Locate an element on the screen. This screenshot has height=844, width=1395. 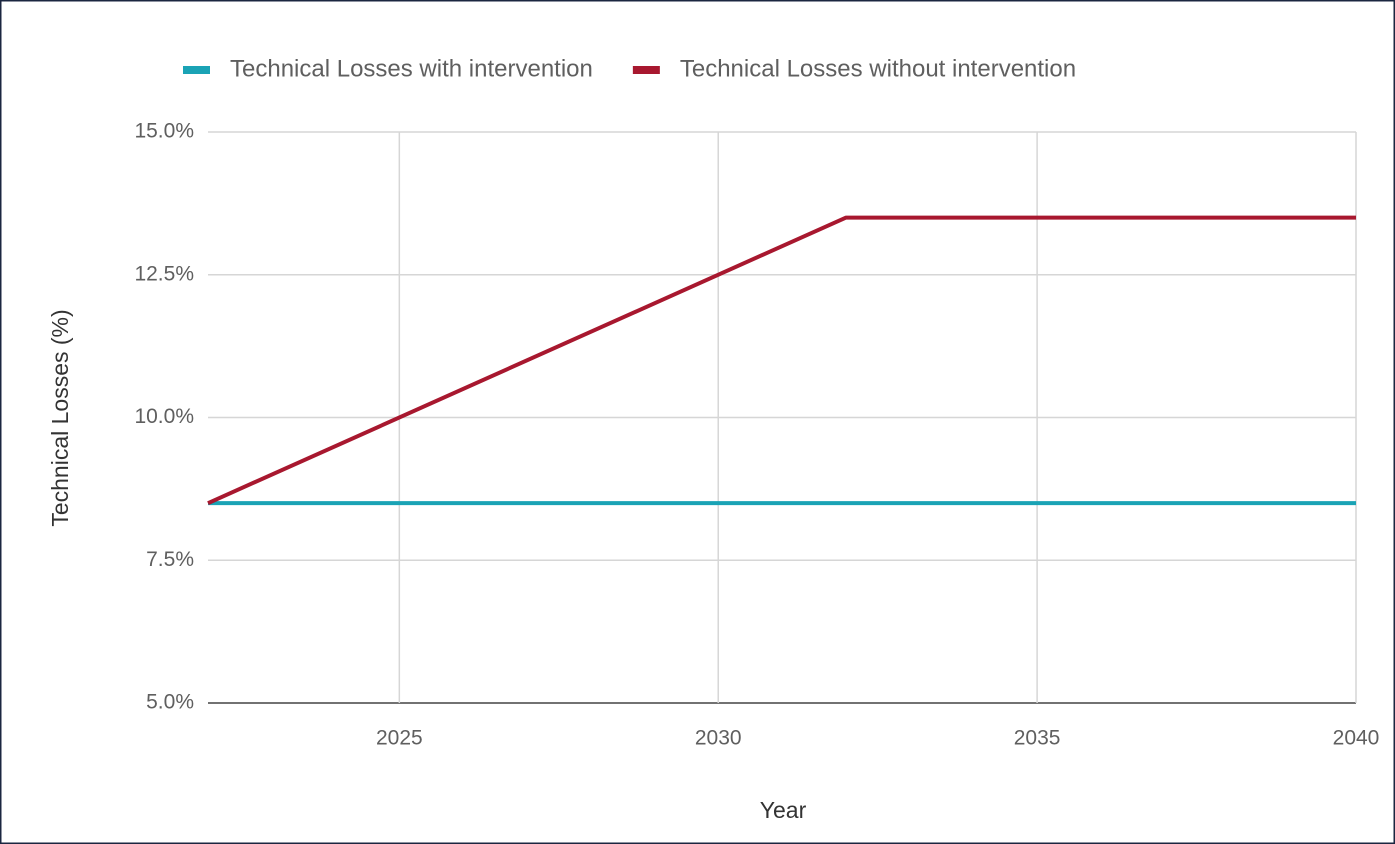
y-tick-label: 10.0% is located at coordinates (164, 416).